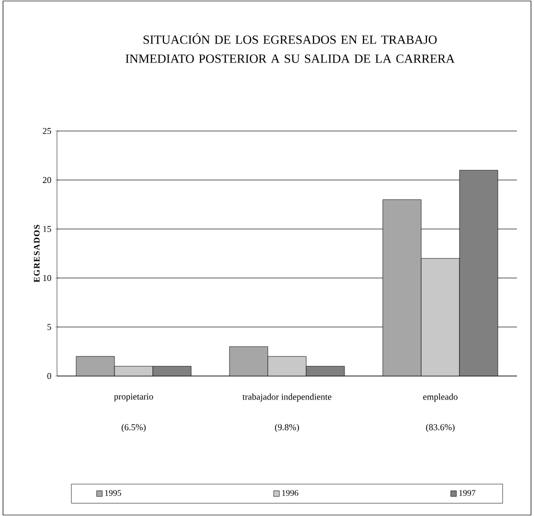 The width and height of the screenshot is (534, 516). I want to click on y-tick-label: 25, so click(47, 131).